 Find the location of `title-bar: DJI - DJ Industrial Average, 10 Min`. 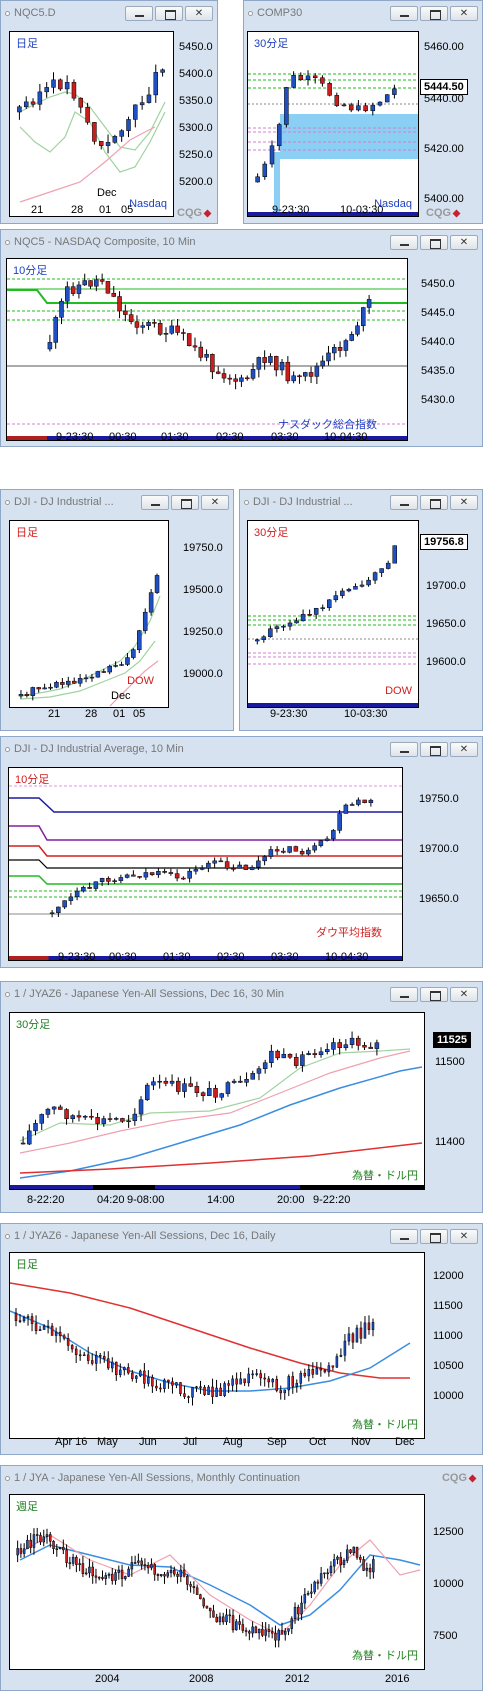

title-bar: DJI - DJ Industrial Average, 10 Min is located at coordinates (241, 749).